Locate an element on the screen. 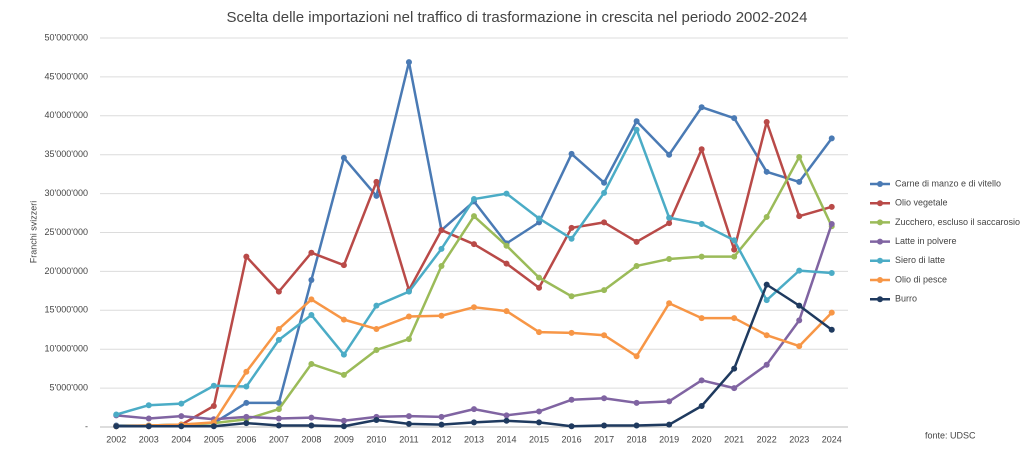 Image resolution: width=1024 pixels, height=452 pixels. y-tick-label: 5'000'000 is located at coordinates (69, 387).